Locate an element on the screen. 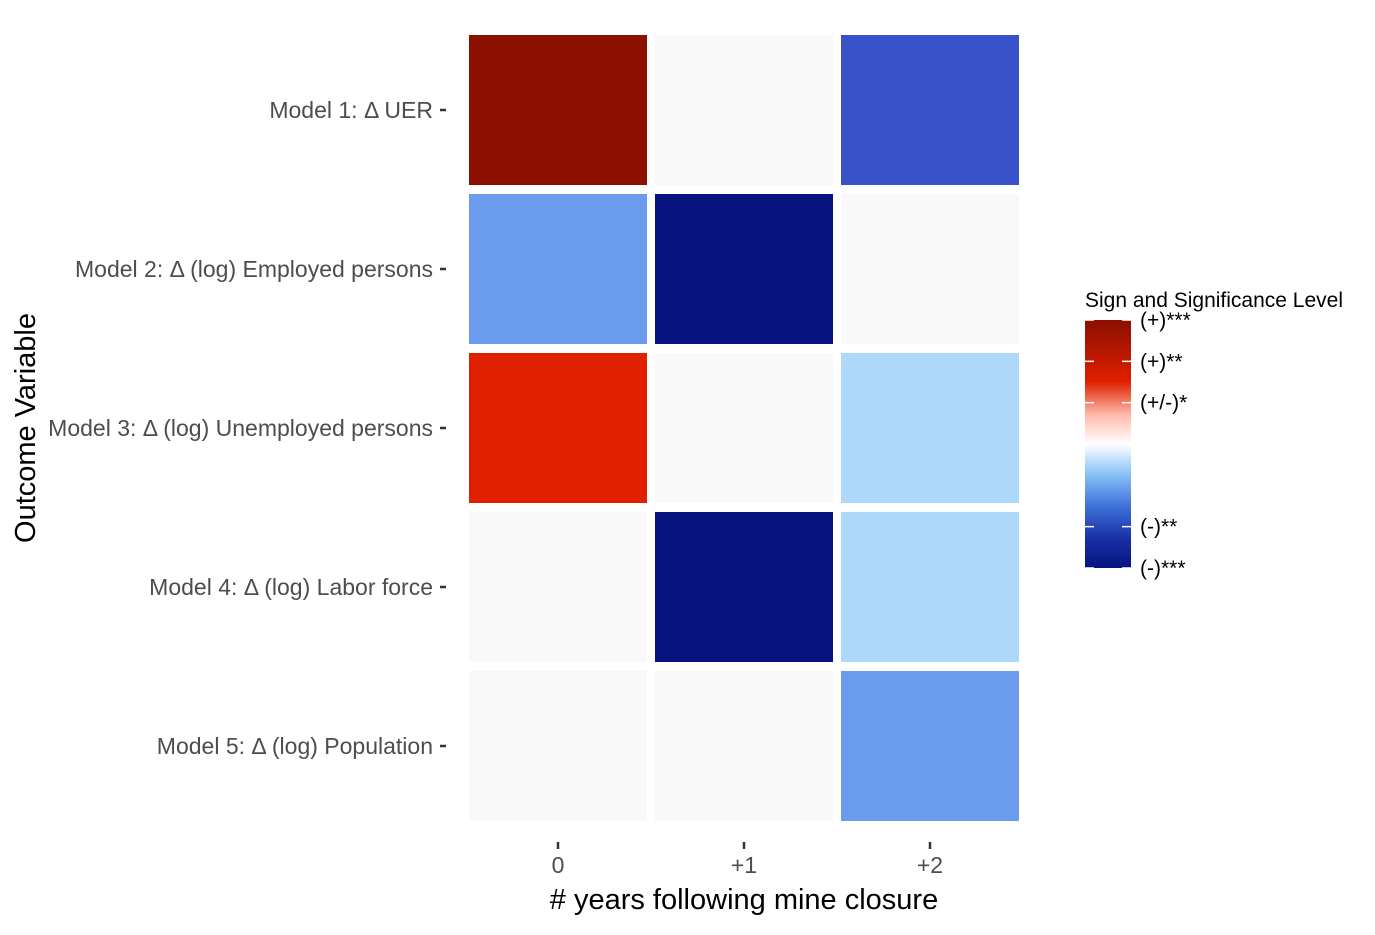 The height and width of the screenshot is (935, 1375). x-axis: 0 +1 +2 is located at coordinates (747, 860).